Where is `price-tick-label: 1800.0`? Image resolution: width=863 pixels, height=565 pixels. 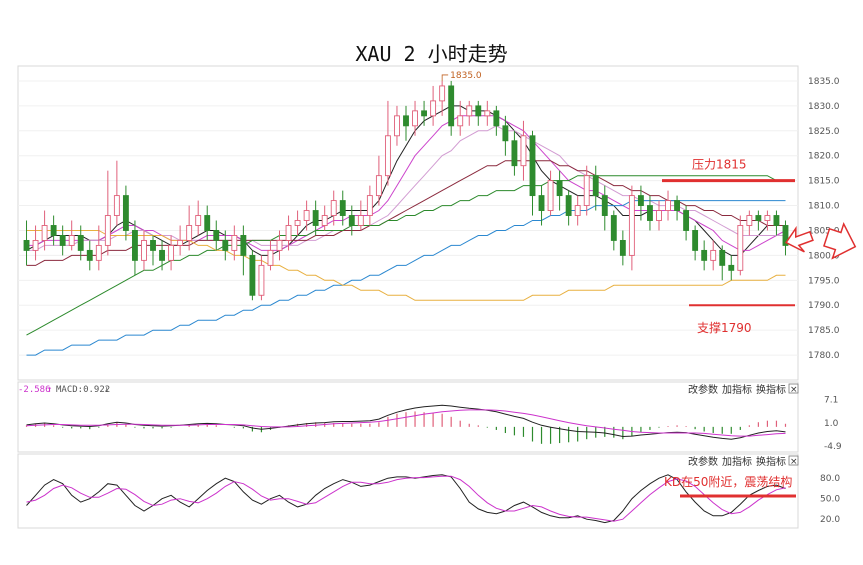 price-tick-label: 1800.0 is located at coordinates (824, 256).